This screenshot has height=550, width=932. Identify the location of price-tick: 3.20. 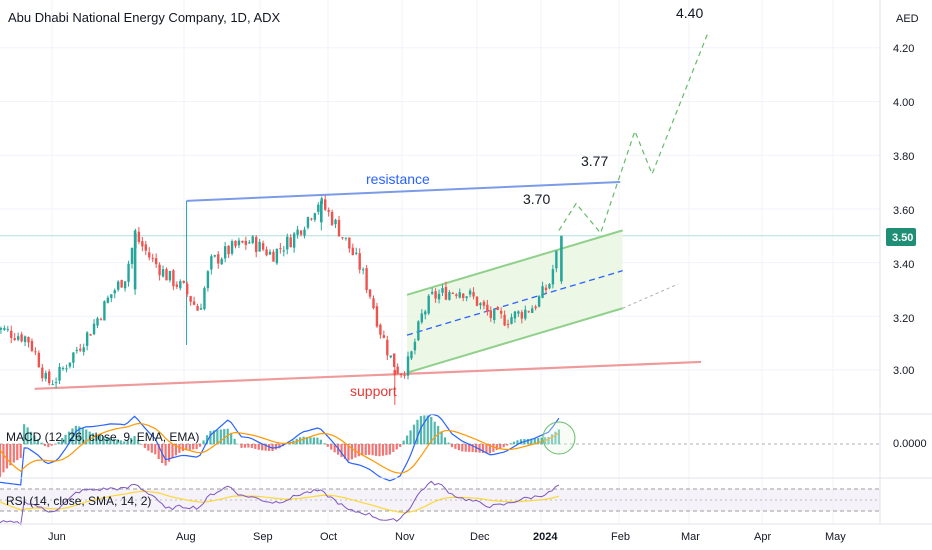
(903, 319).